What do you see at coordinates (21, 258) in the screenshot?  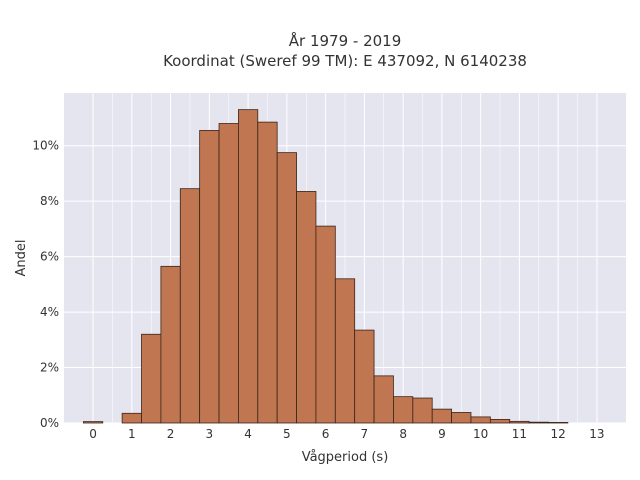 I see `y-axis-label: Andel` at bounding box center [21, 258].